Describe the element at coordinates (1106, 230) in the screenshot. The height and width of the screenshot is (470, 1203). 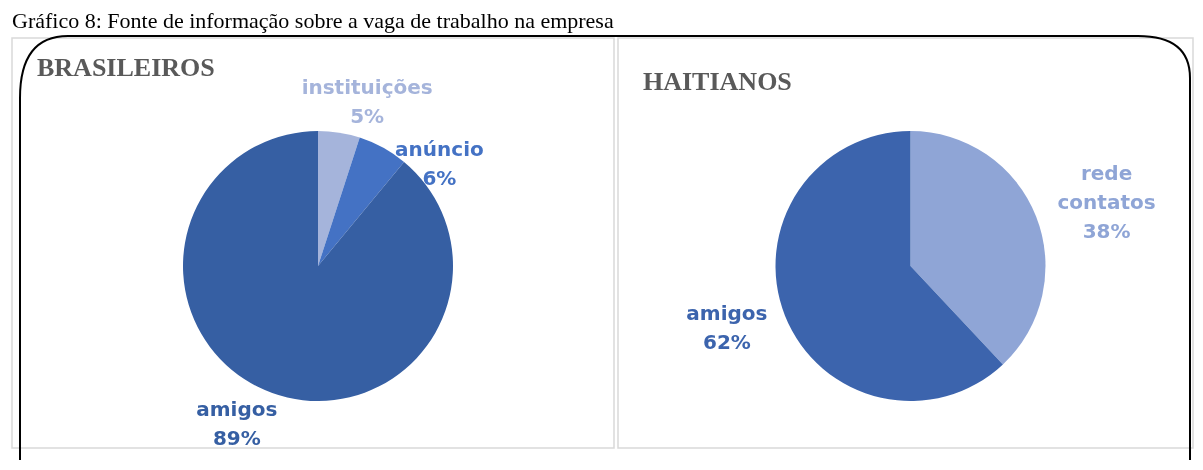
I see `data-label: 38%` at that location.